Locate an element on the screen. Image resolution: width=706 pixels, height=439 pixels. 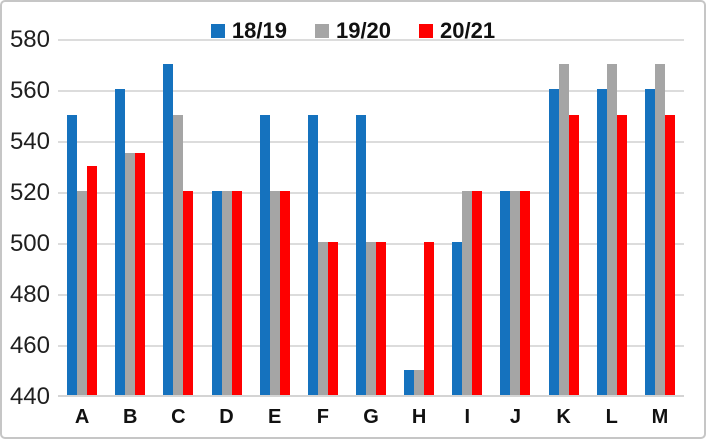
bar-18/19-L is located at coordinates (601, 242).